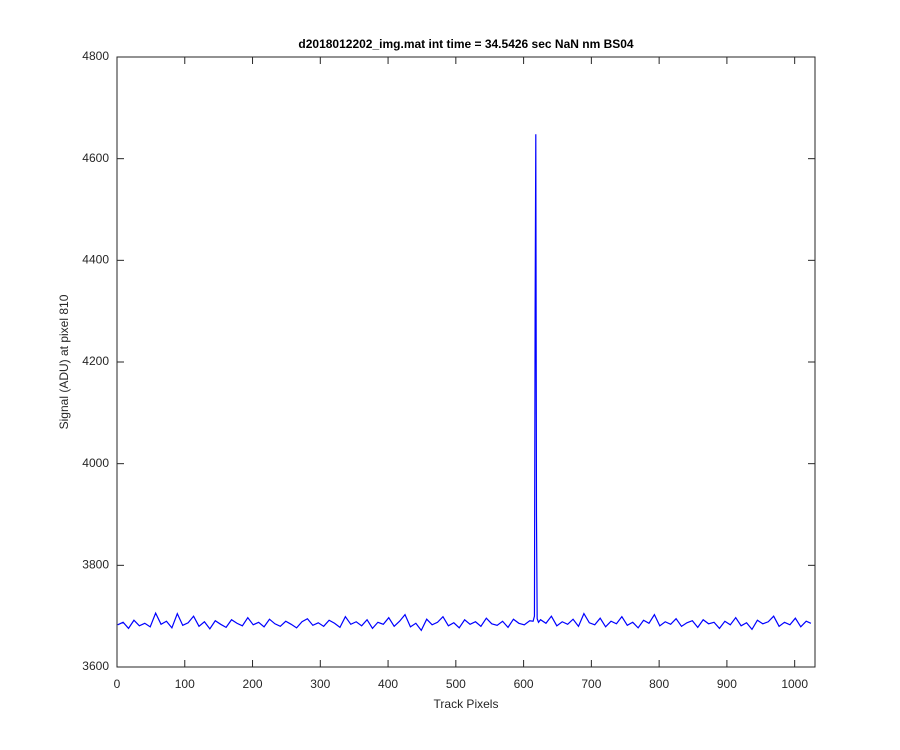 The image size is (900, 750). Describe the element at coordinates (185, 684) in the screenshot. I see `x-tick-label: 100` at that location.